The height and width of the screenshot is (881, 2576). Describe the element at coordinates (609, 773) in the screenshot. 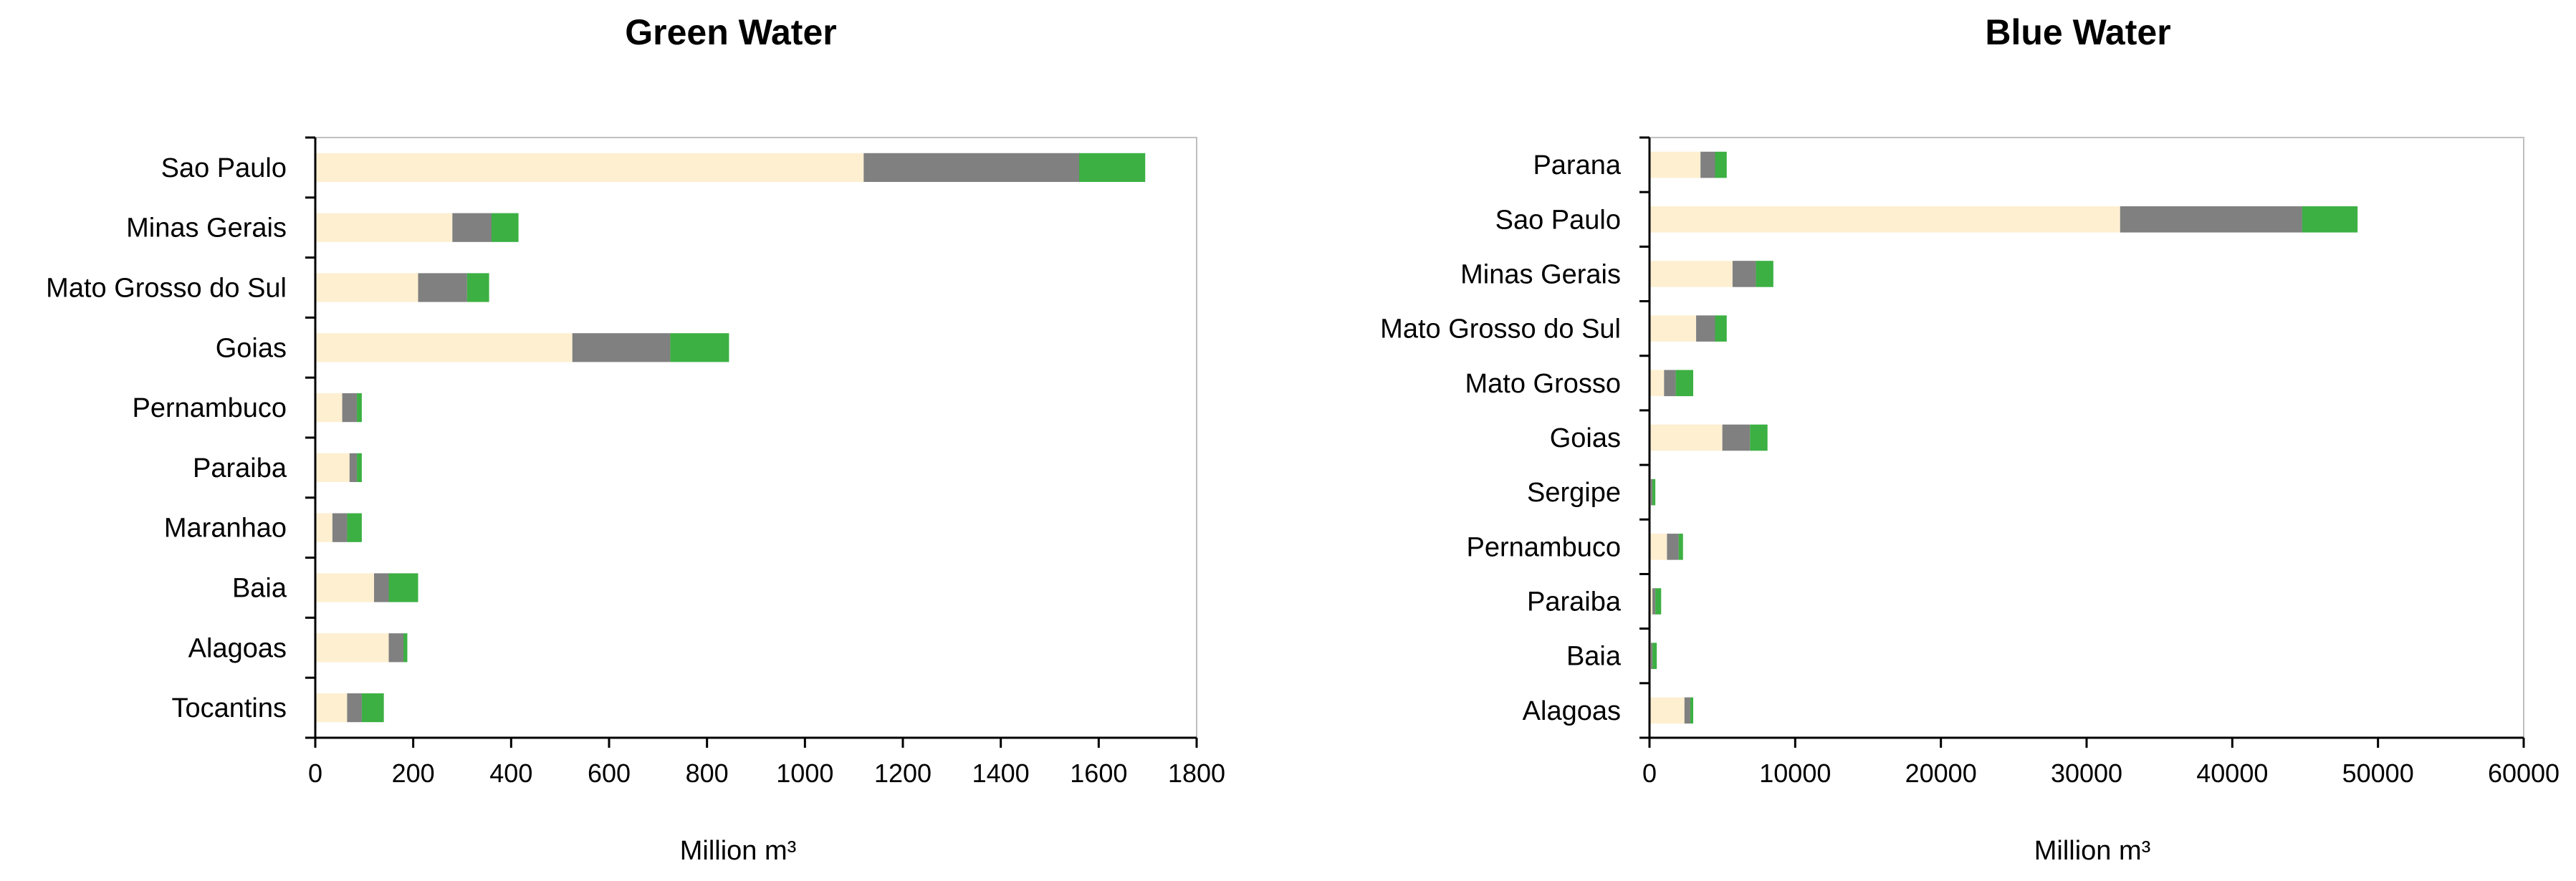

I see `x-tick-label: 600` at that location.